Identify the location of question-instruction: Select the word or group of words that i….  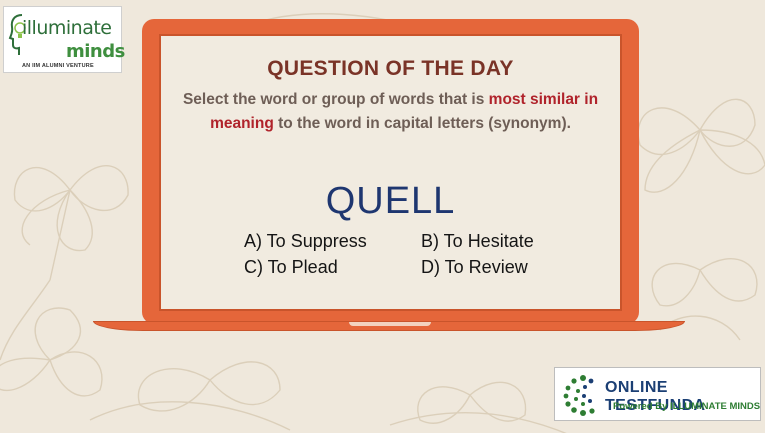
(390, 112).